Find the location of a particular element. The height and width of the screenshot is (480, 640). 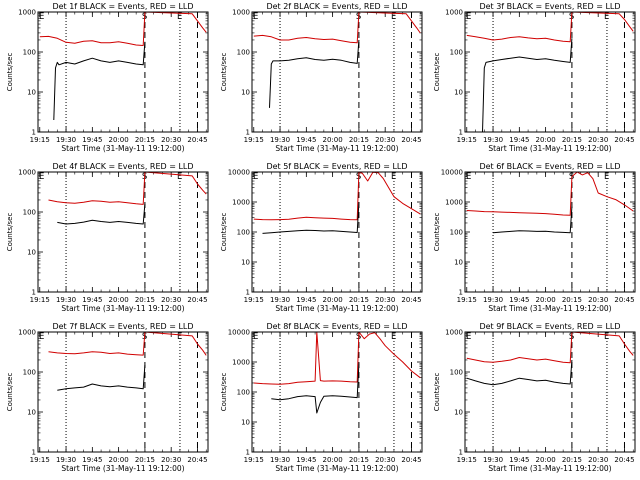

chart-title: Det 6f BLACK = Events, RED = LLD is located at coordinates (549, 166).